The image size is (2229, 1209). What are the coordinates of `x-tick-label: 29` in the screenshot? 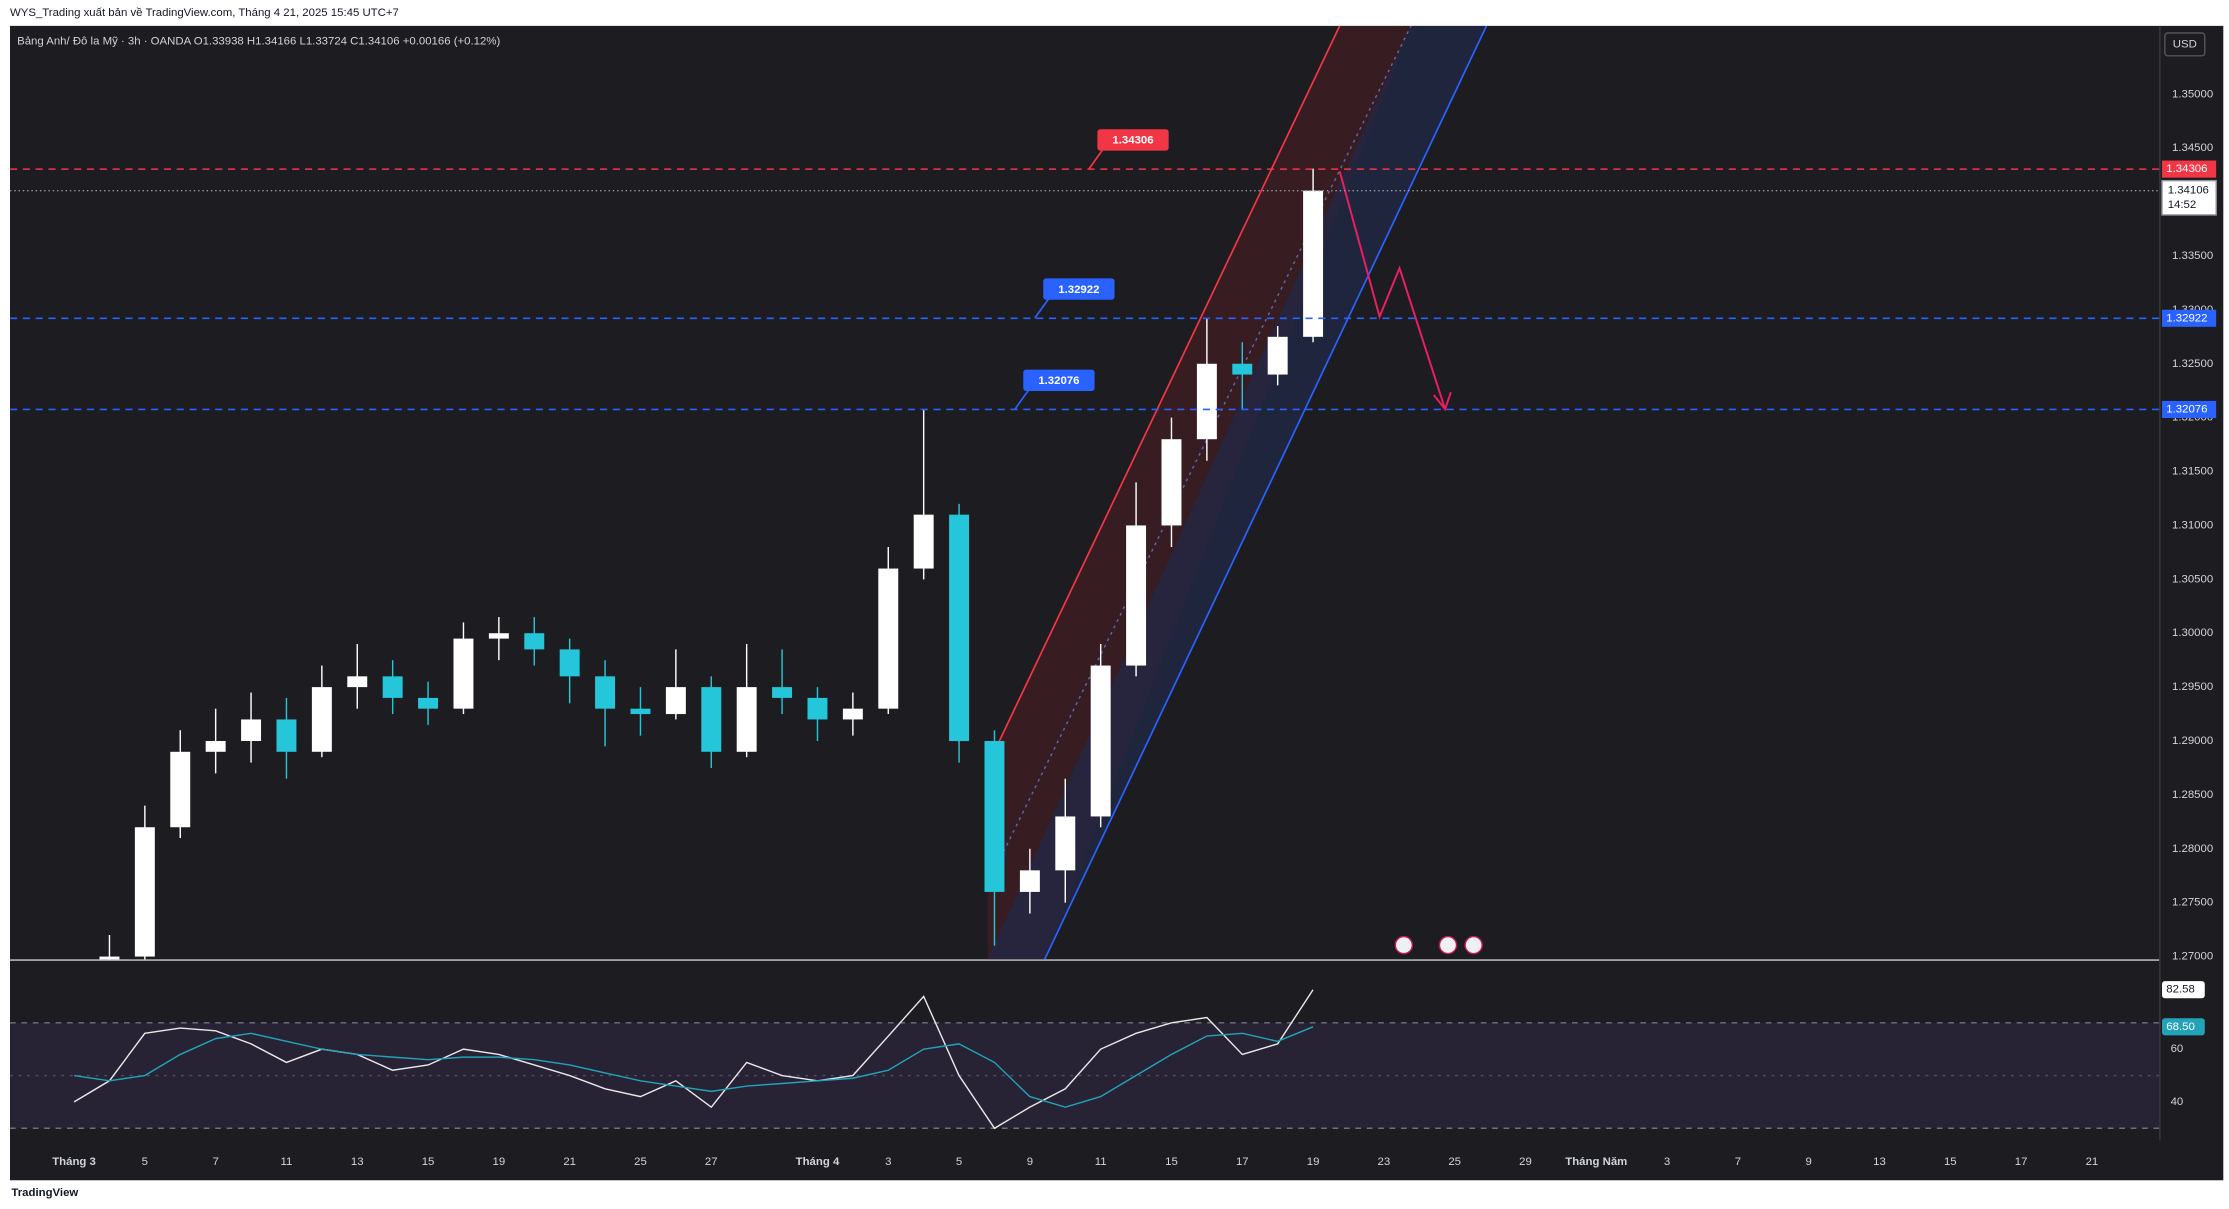 It's located at (1525, 1162).